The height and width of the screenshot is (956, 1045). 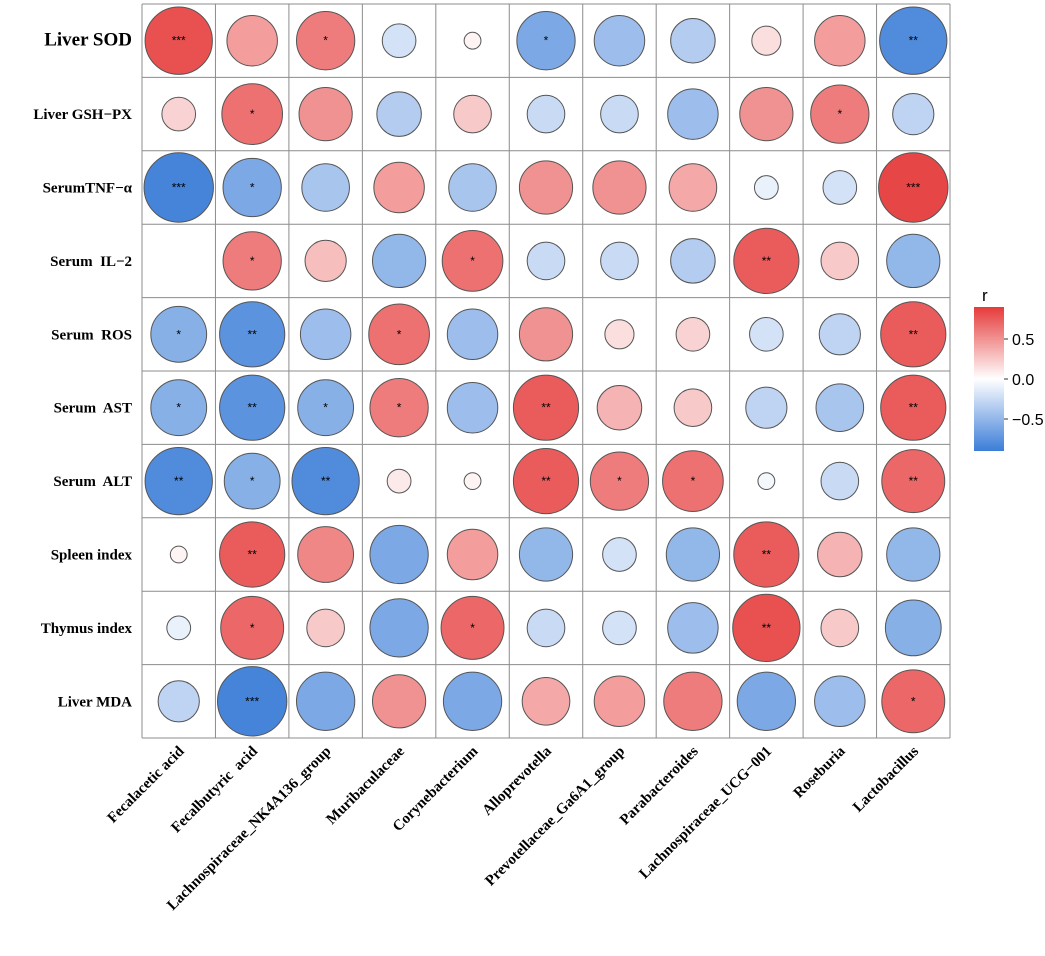 I want to click on row-label: Liver GSH−PX, so click(x=82, y=115).